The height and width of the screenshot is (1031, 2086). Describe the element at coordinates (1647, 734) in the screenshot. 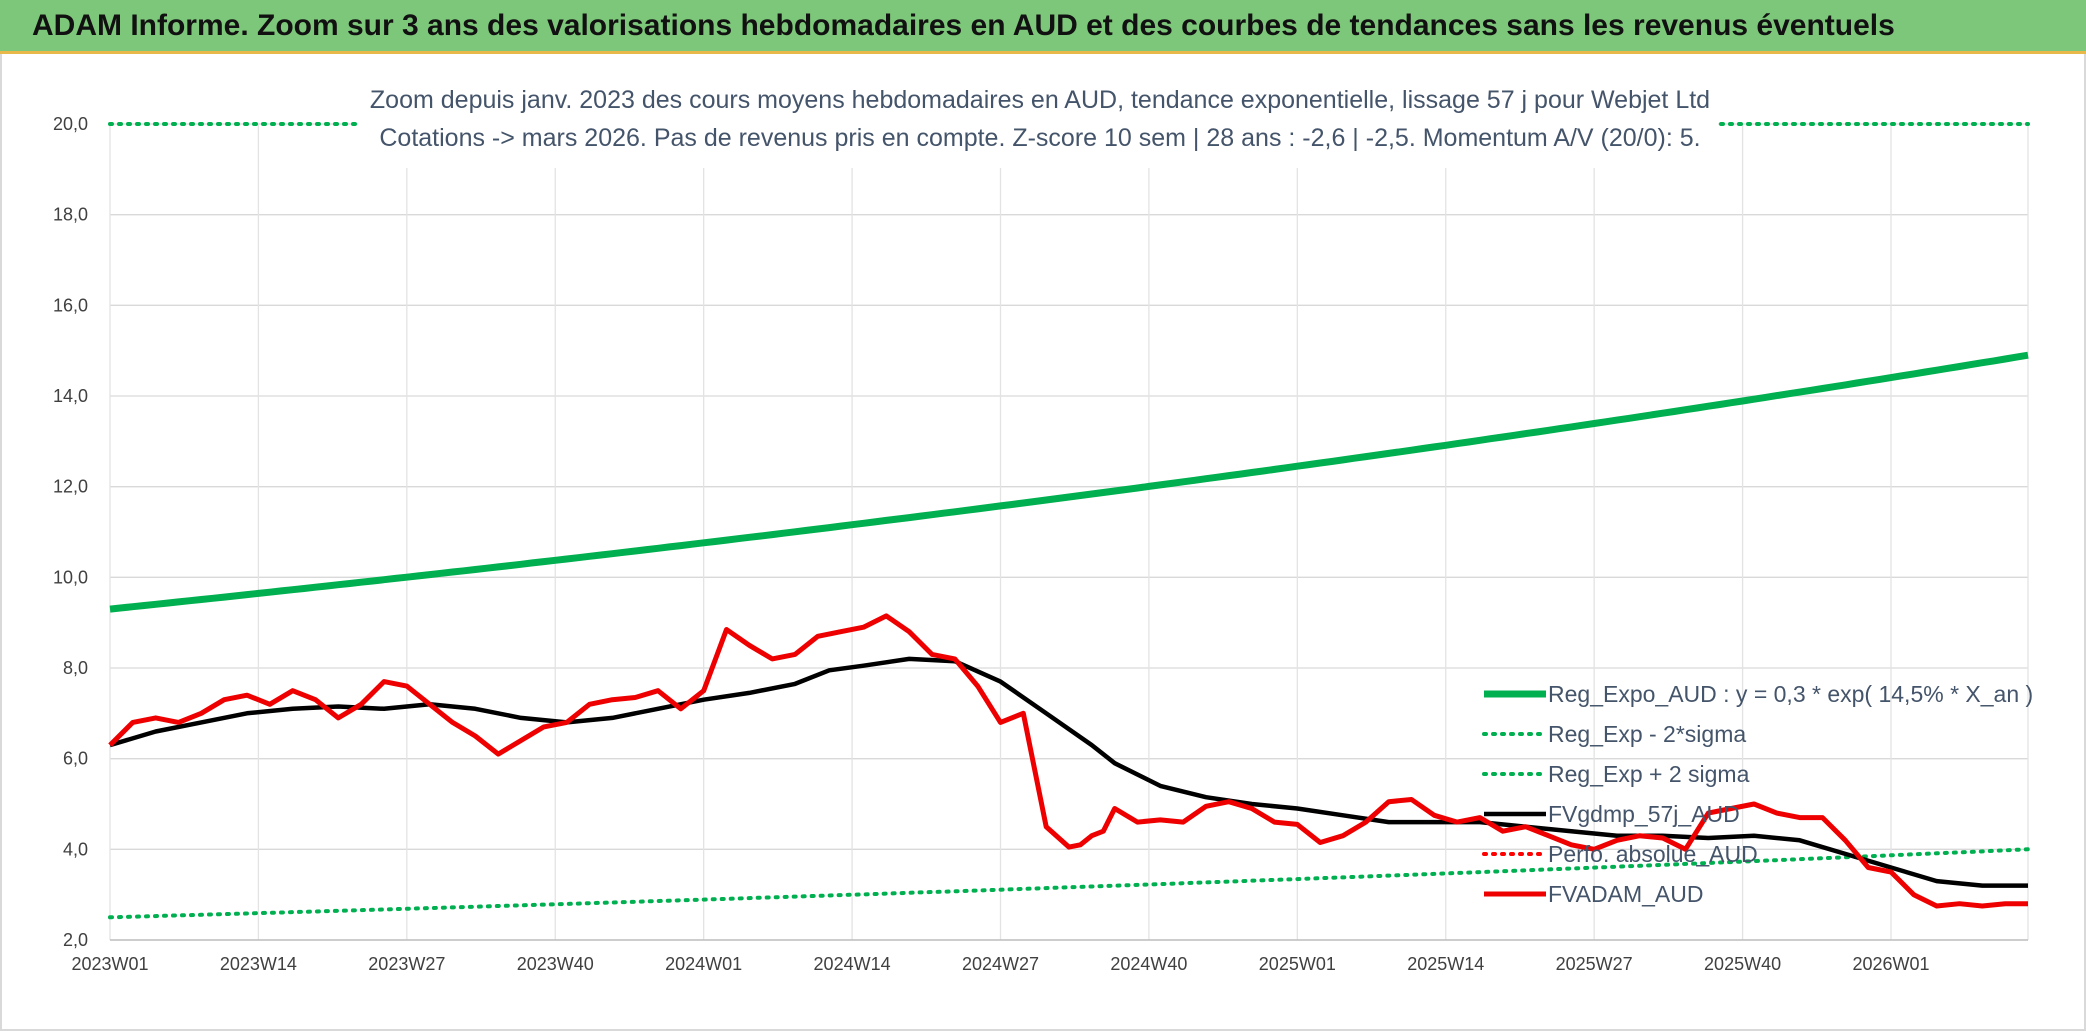

I see `legend-entry: Reg_Exp - 2*sigma` at that location.